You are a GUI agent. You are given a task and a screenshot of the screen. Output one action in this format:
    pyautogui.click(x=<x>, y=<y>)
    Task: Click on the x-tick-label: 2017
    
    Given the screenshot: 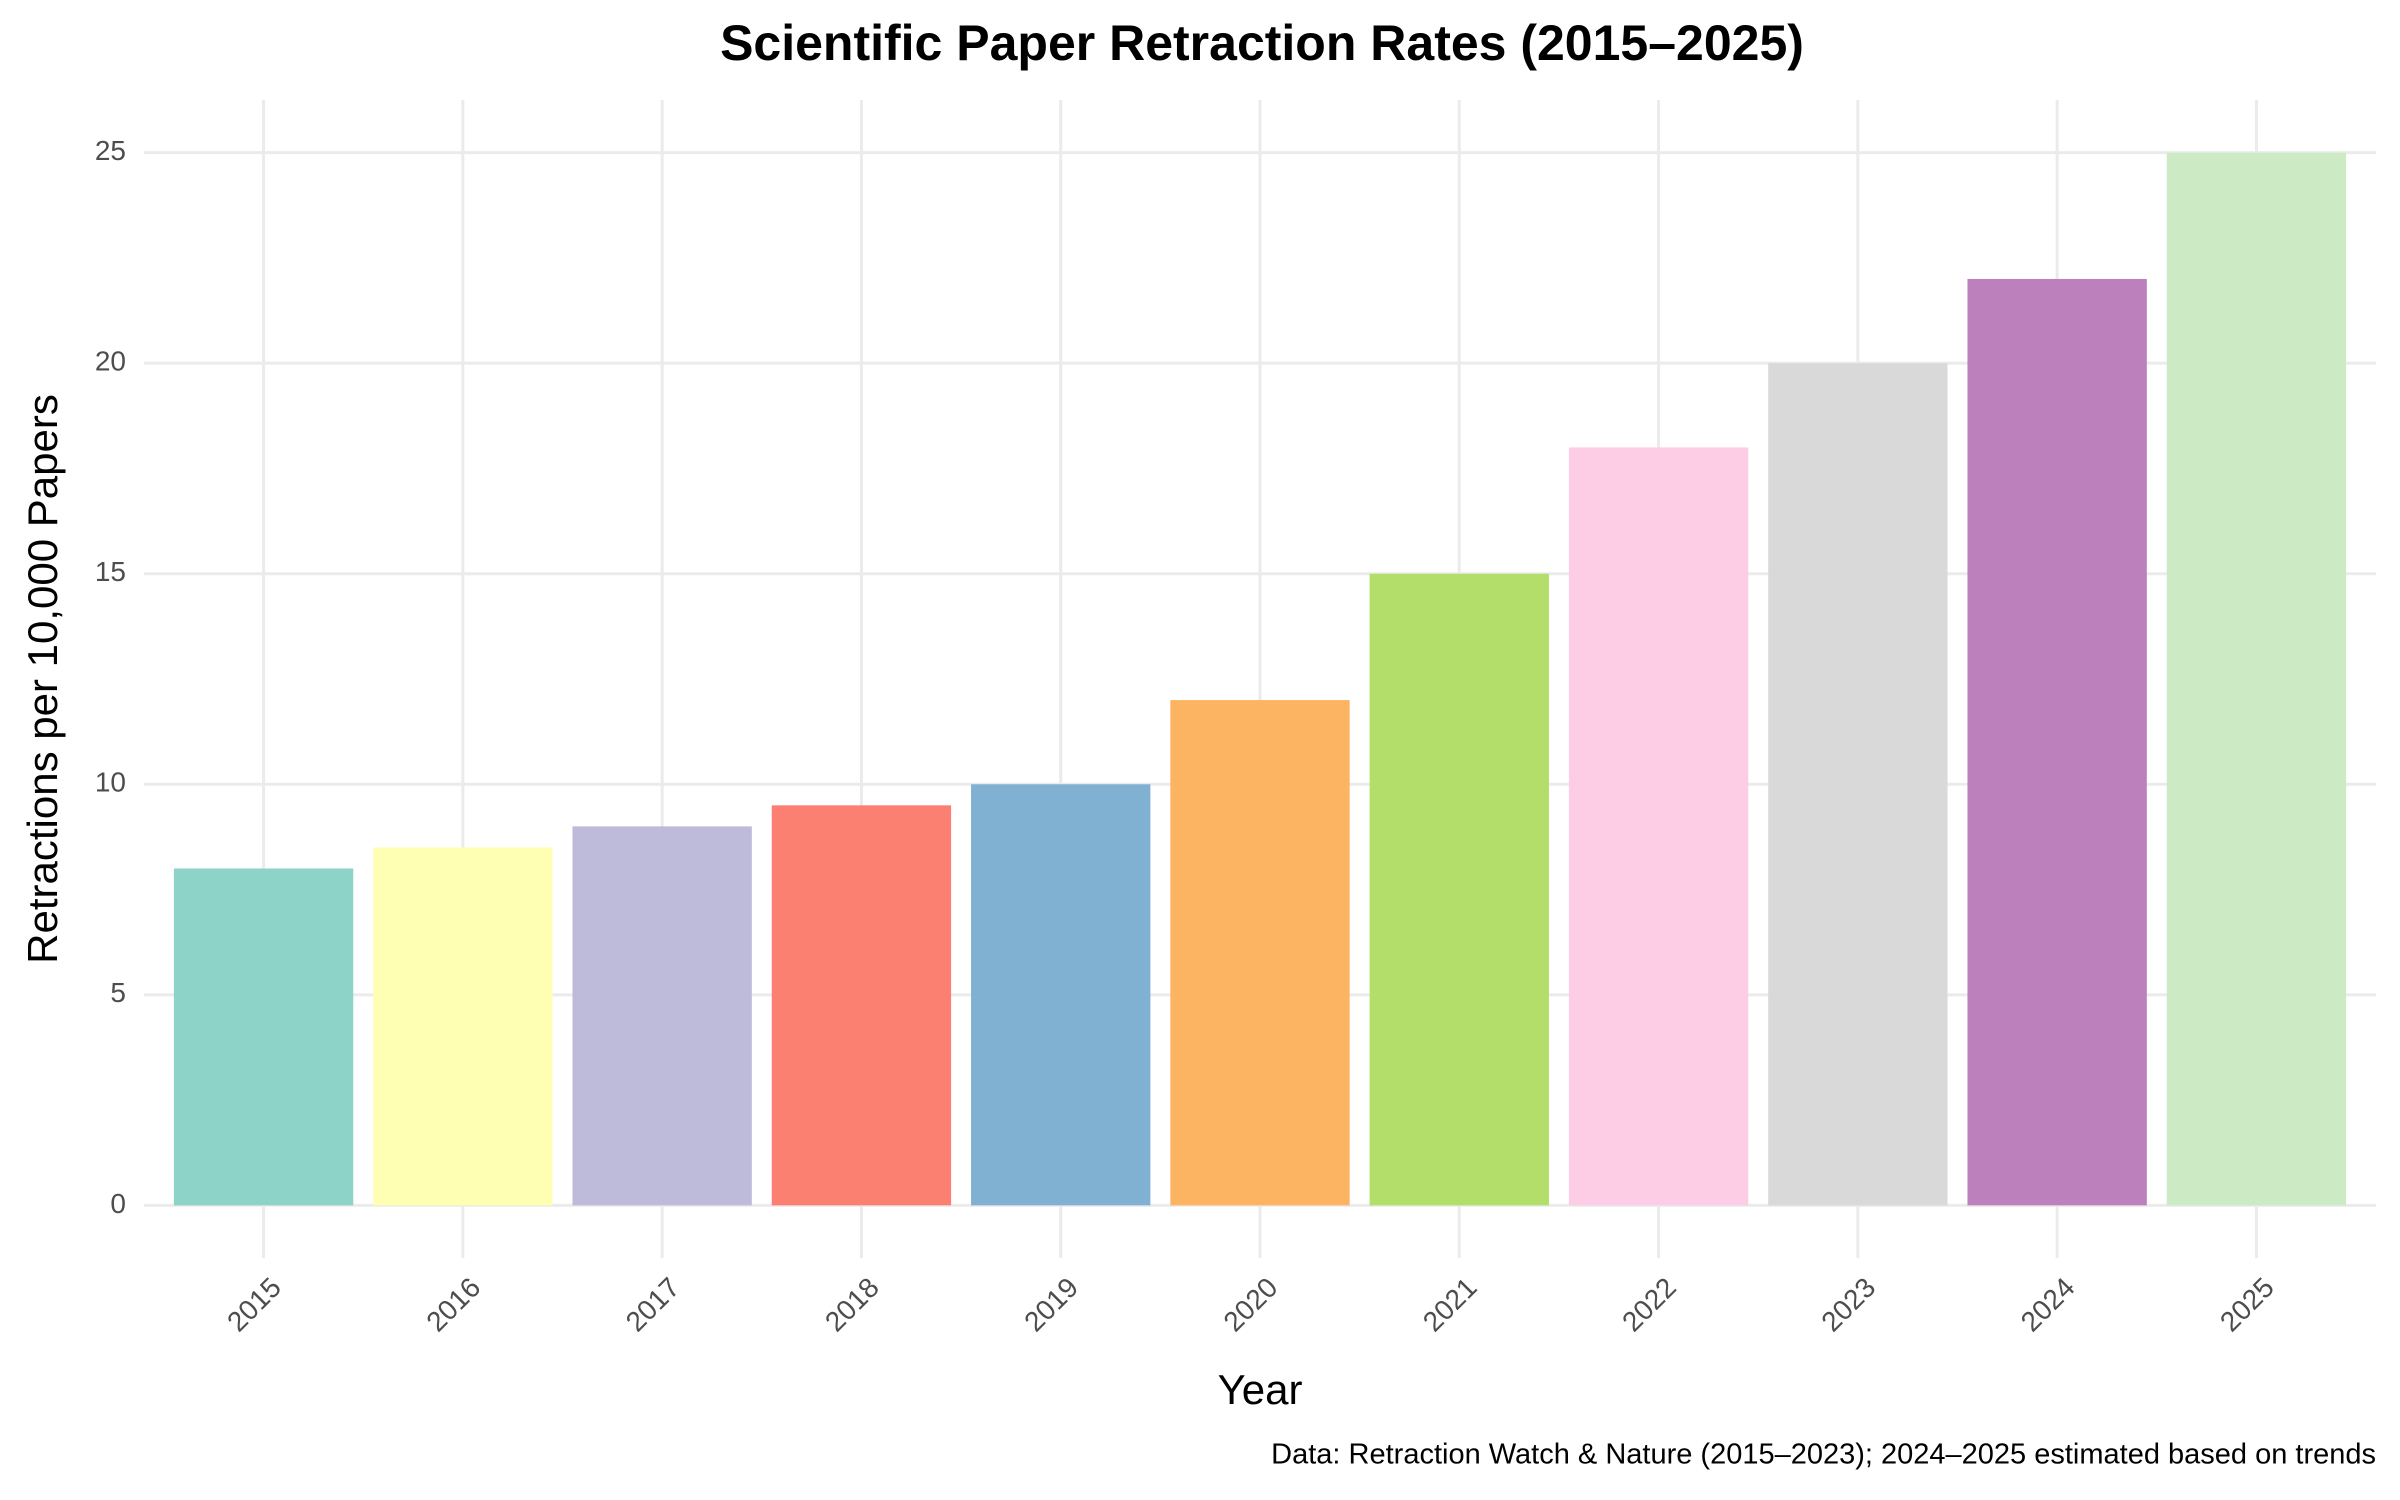 What is the action you would take?
    pyautogui.click(x=653, y=1305)
    